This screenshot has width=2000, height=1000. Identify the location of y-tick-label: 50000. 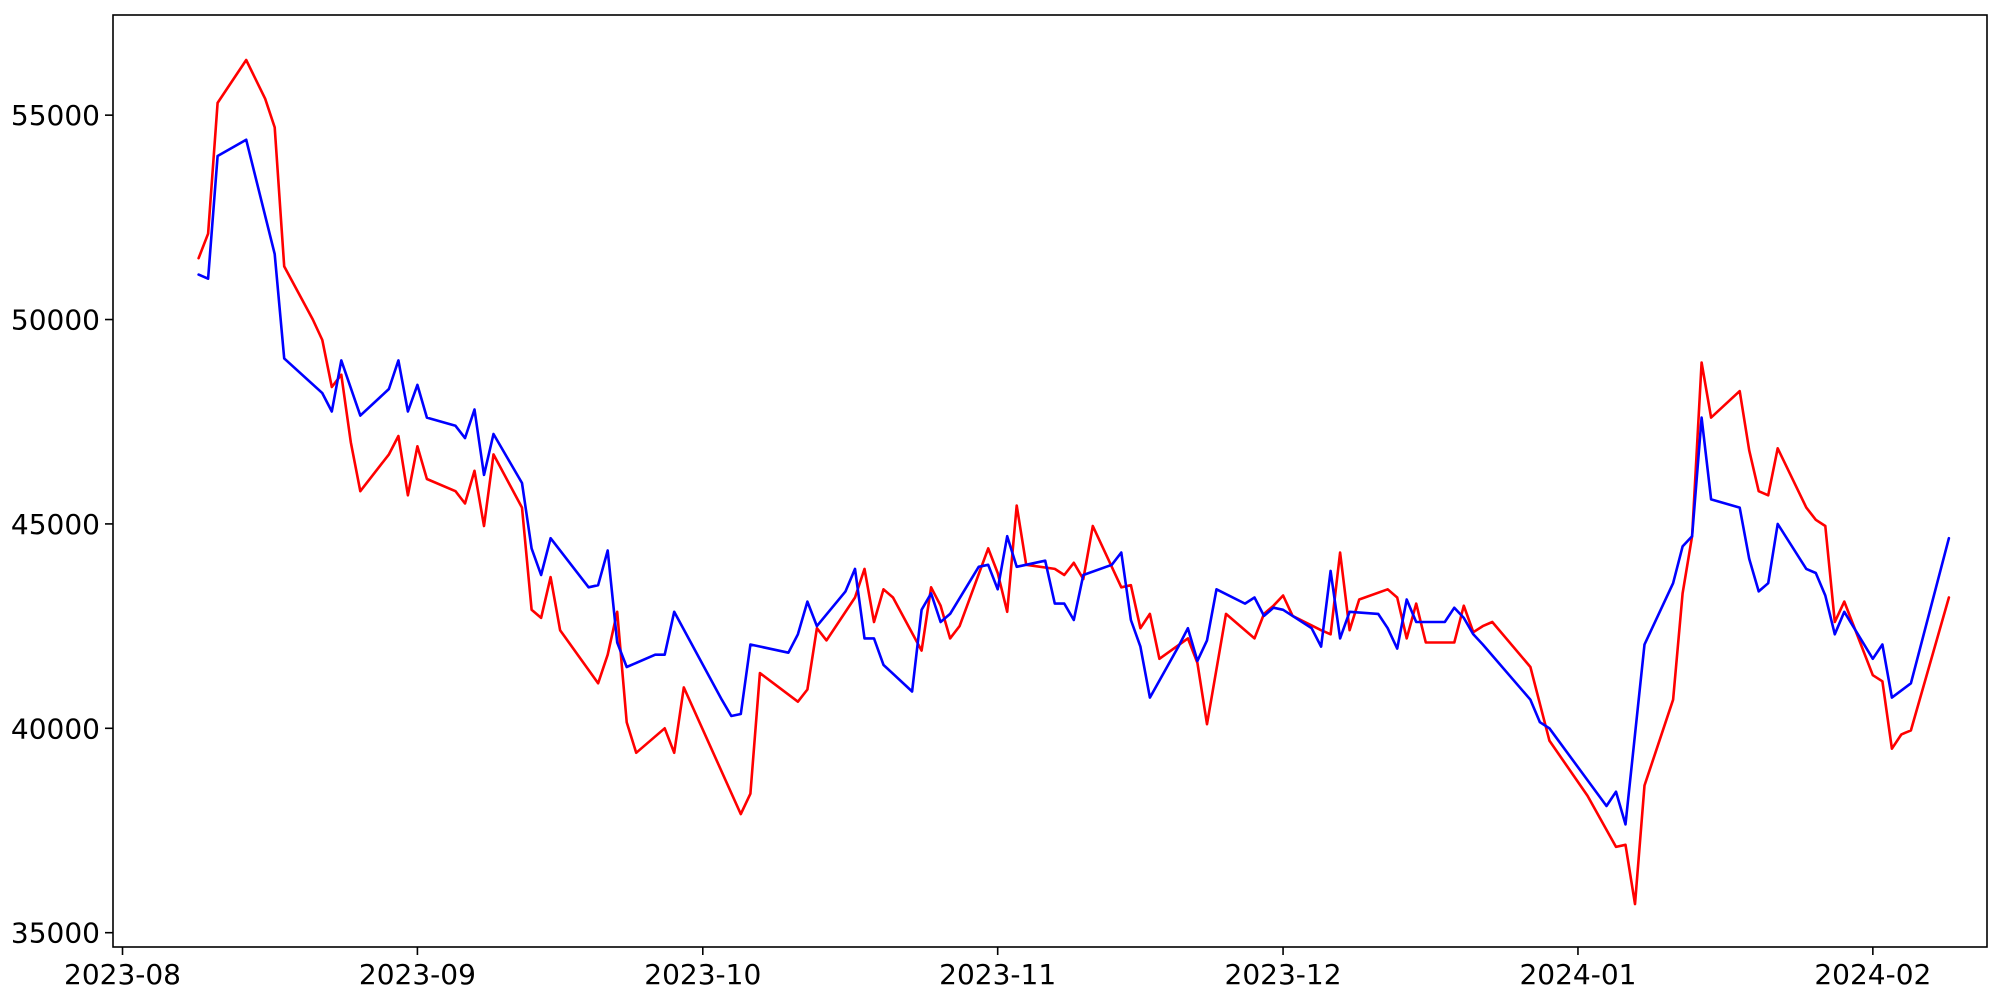
(55, 320).